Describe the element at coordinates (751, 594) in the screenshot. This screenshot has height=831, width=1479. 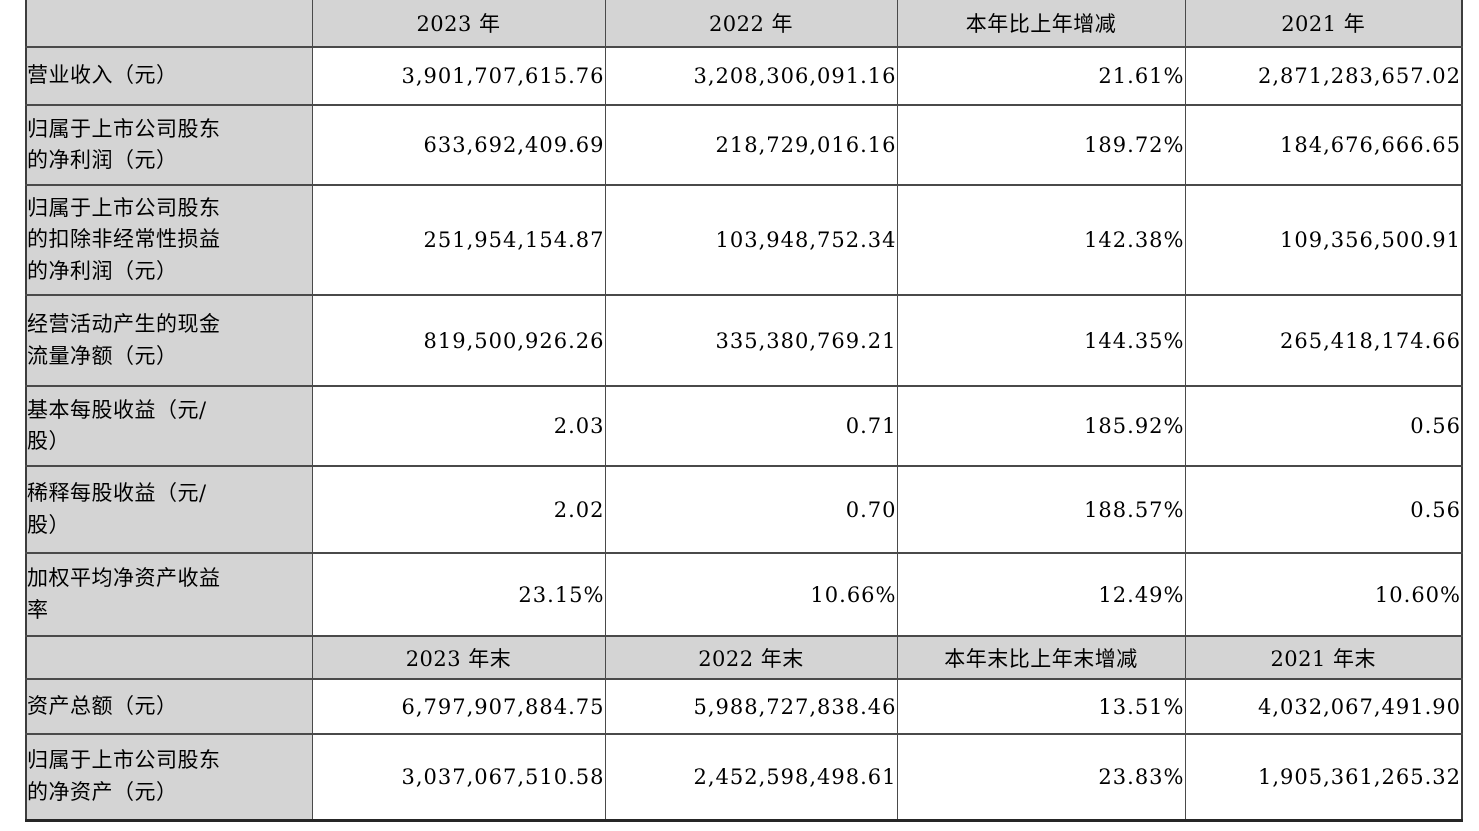
I see `cell-value: 10.66%` at that location.